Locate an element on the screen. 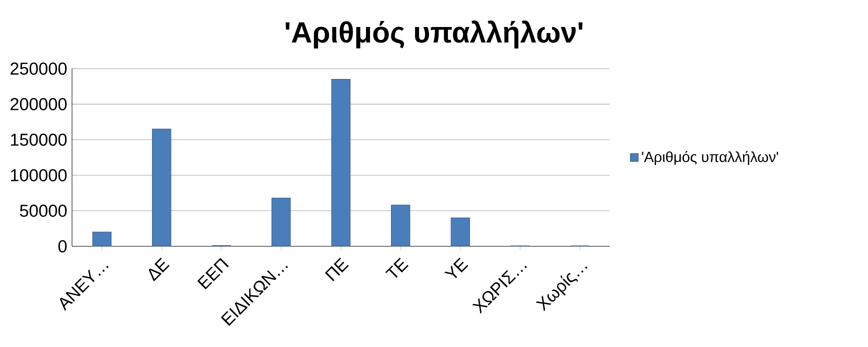  chart-title: 'Αριθμός υπαλλήλων' is located at coordinates (434, 34).